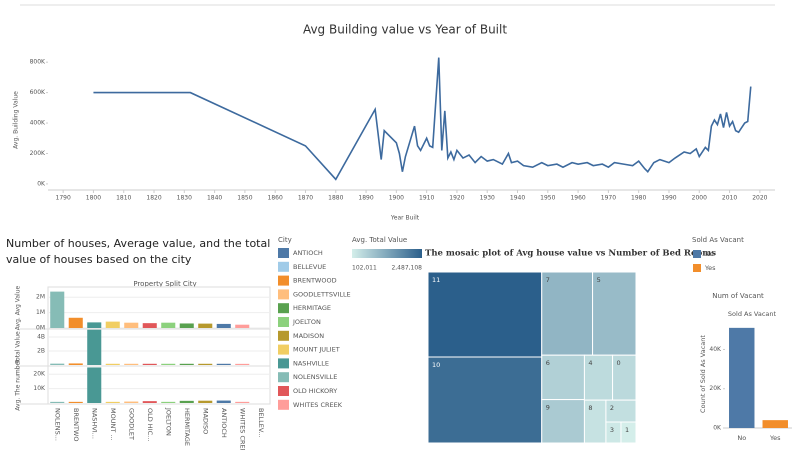 This screenshot has height=450, width=800. What do you see at coordinates (41, 351) in the screenshot?
I see `y-tick-label: 2B` at bounding box center [41, 351].